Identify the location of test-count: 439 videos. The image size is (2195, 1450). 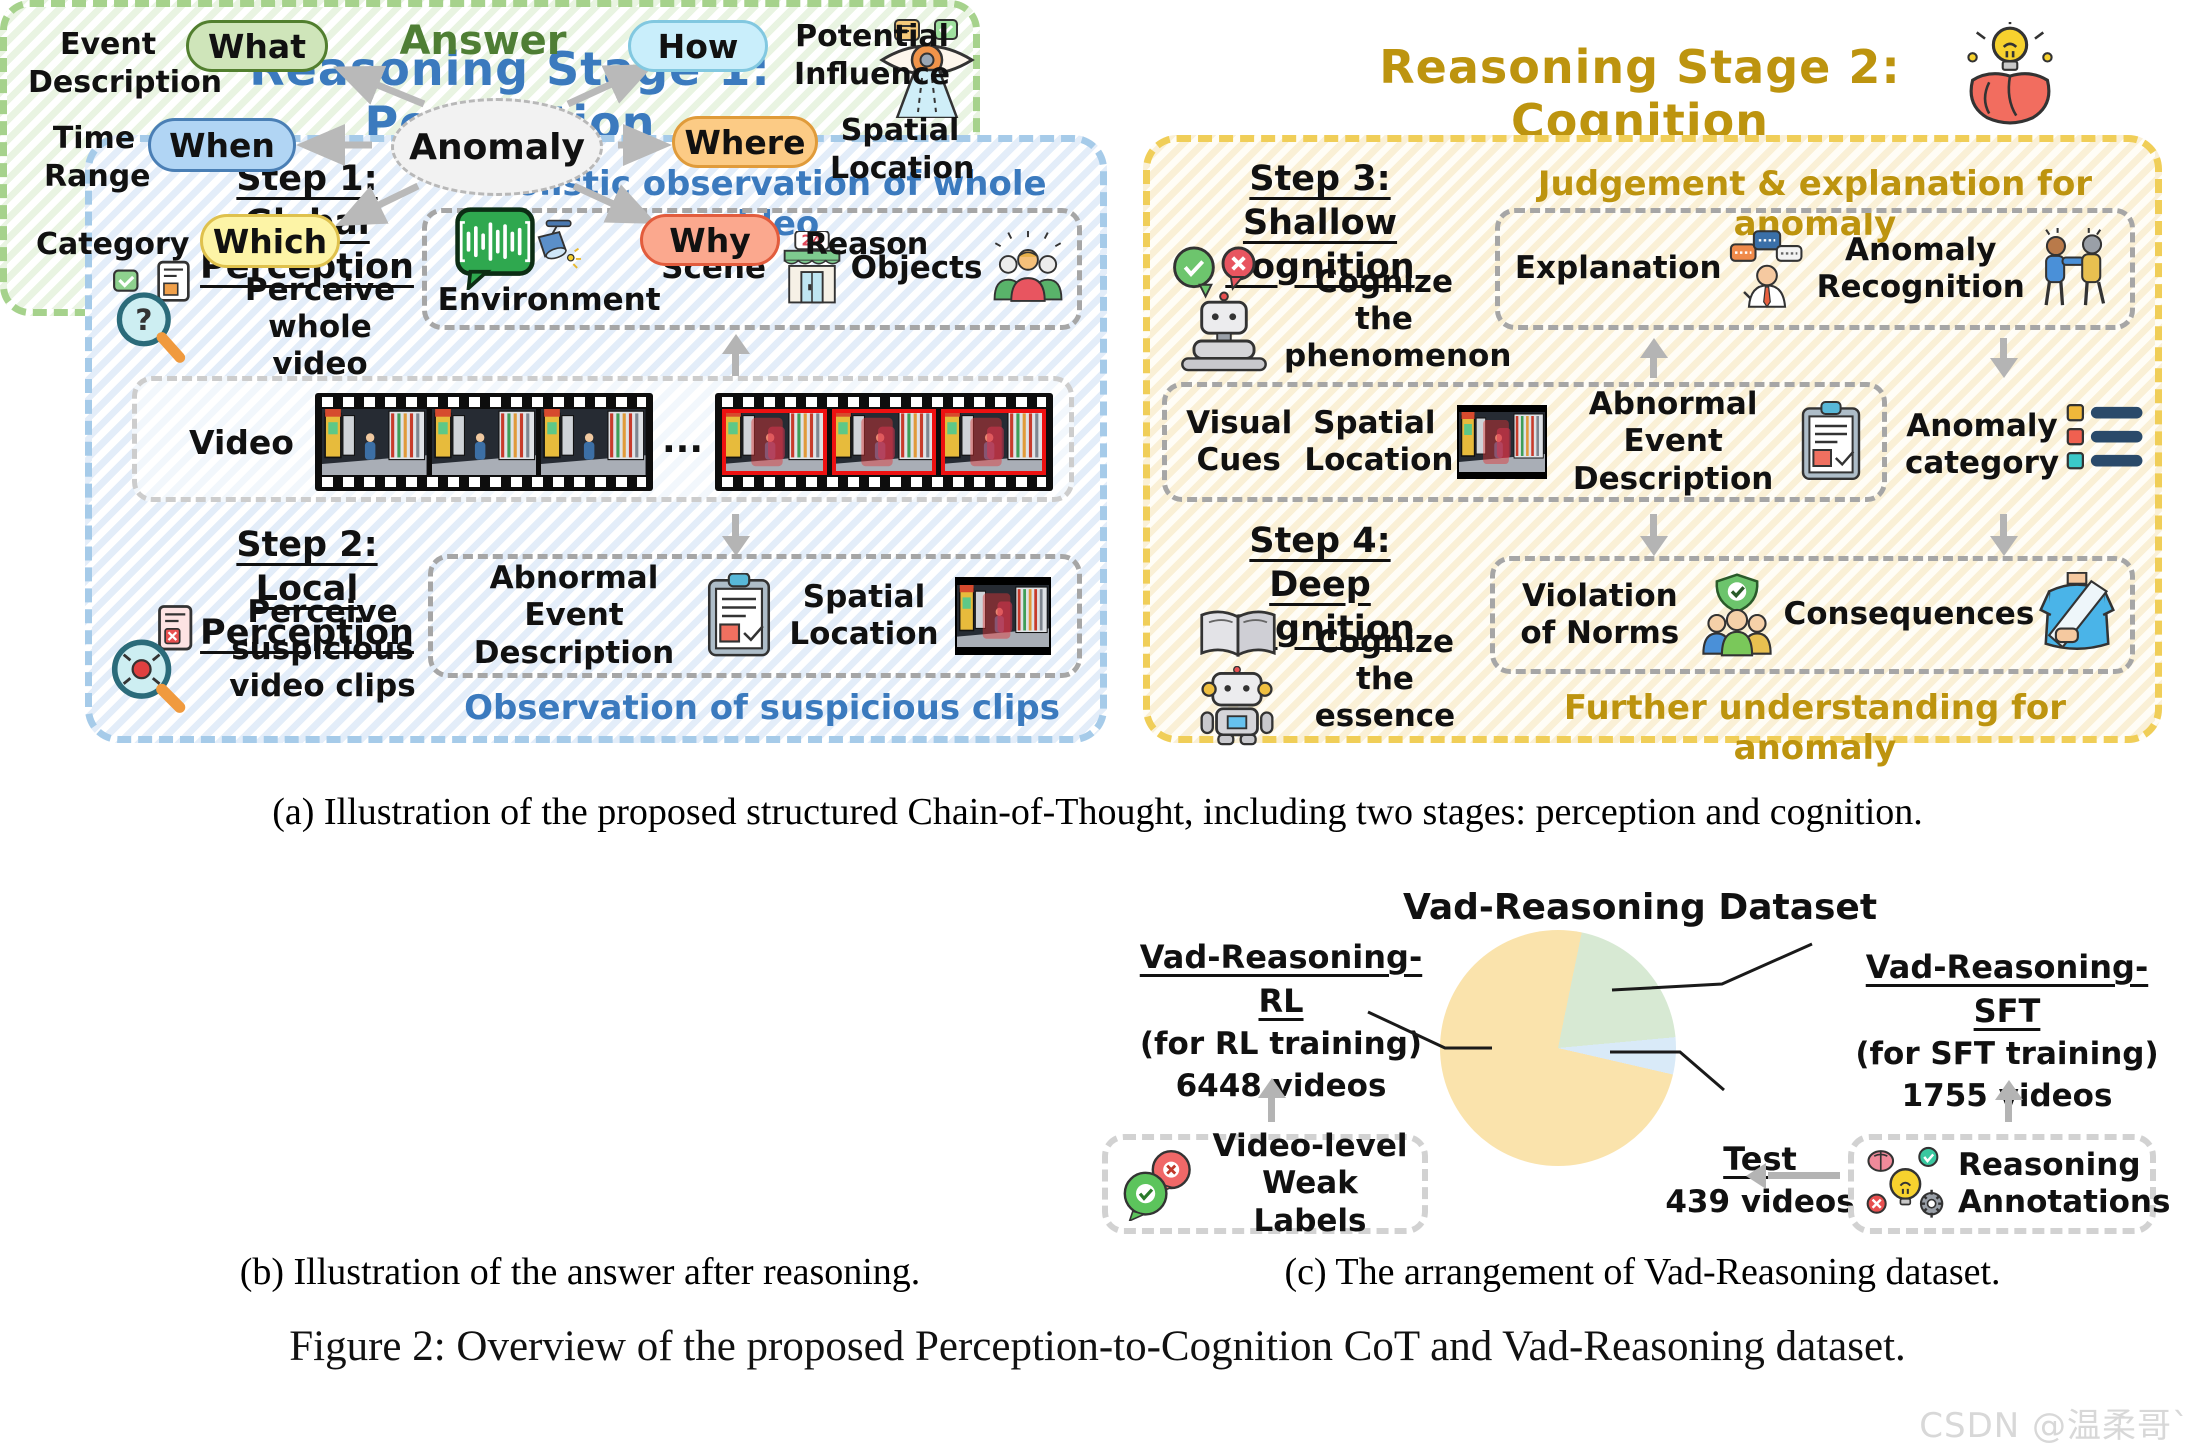
(1760, 1201).